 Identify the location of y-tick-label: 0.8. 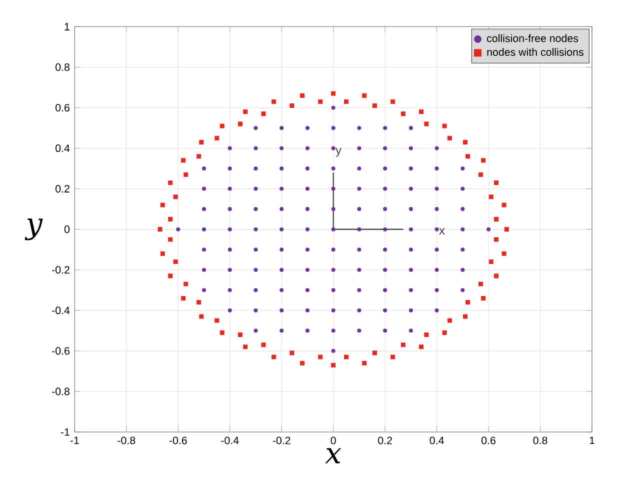
(63, 67).